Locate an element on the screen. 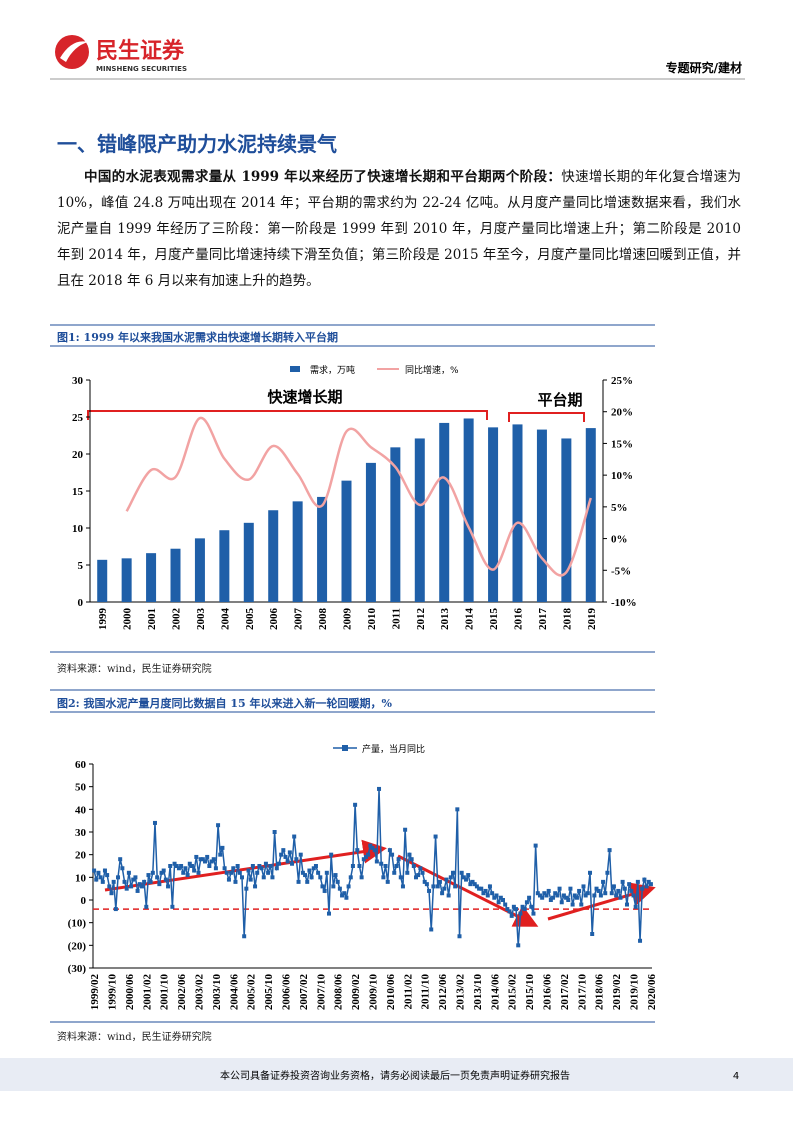 The width and height of the screenshot is (793, 1122). x-tick-label: 2013/02 is located at coordinates (461, 992).